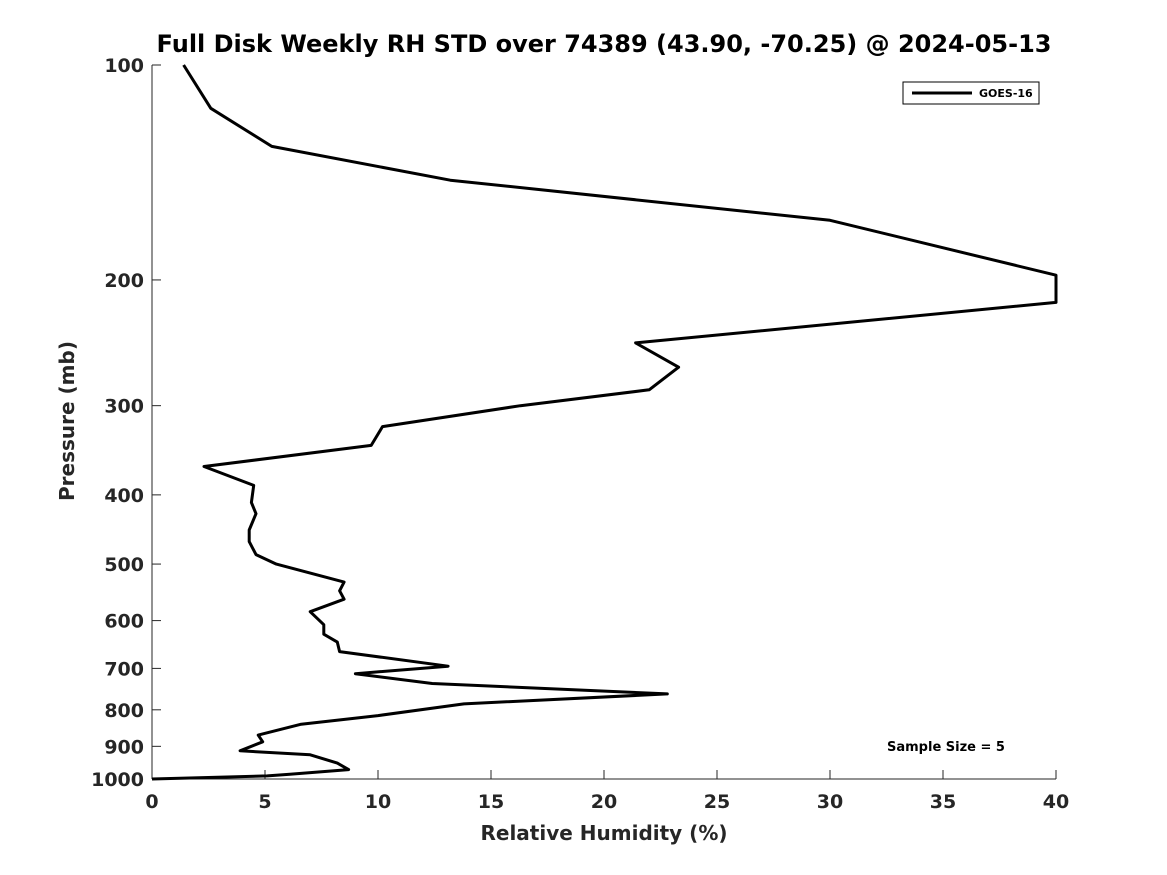  I want to click on x-tick-label: 30, so click(830, 802).